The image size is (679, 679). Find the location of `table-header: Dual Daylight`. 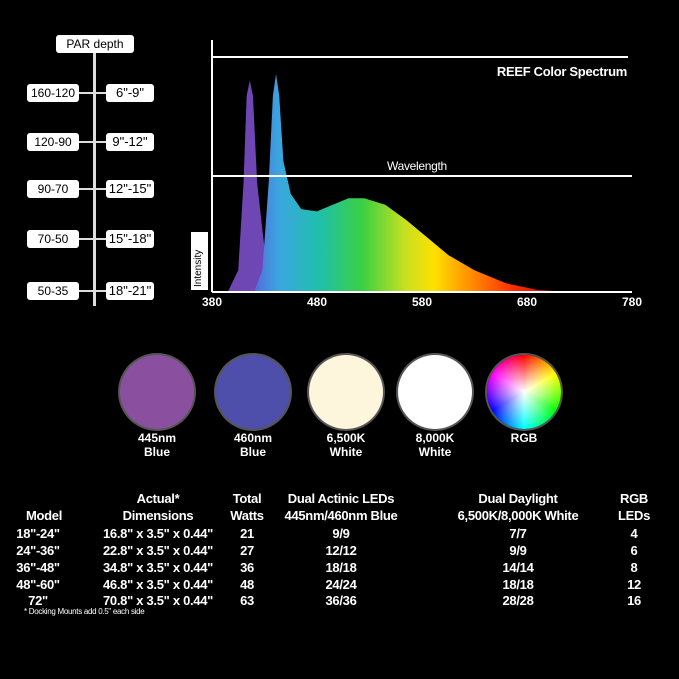

table-header: Dual Daylight is located at coordinates (518, 498).